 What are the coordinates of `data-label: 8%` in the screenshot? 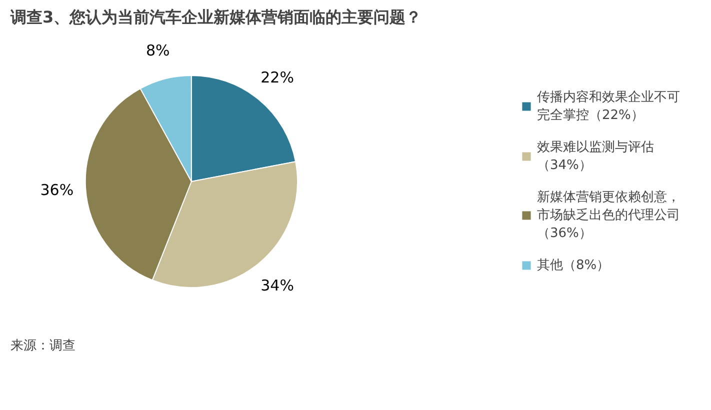 It's located at (158, 51).